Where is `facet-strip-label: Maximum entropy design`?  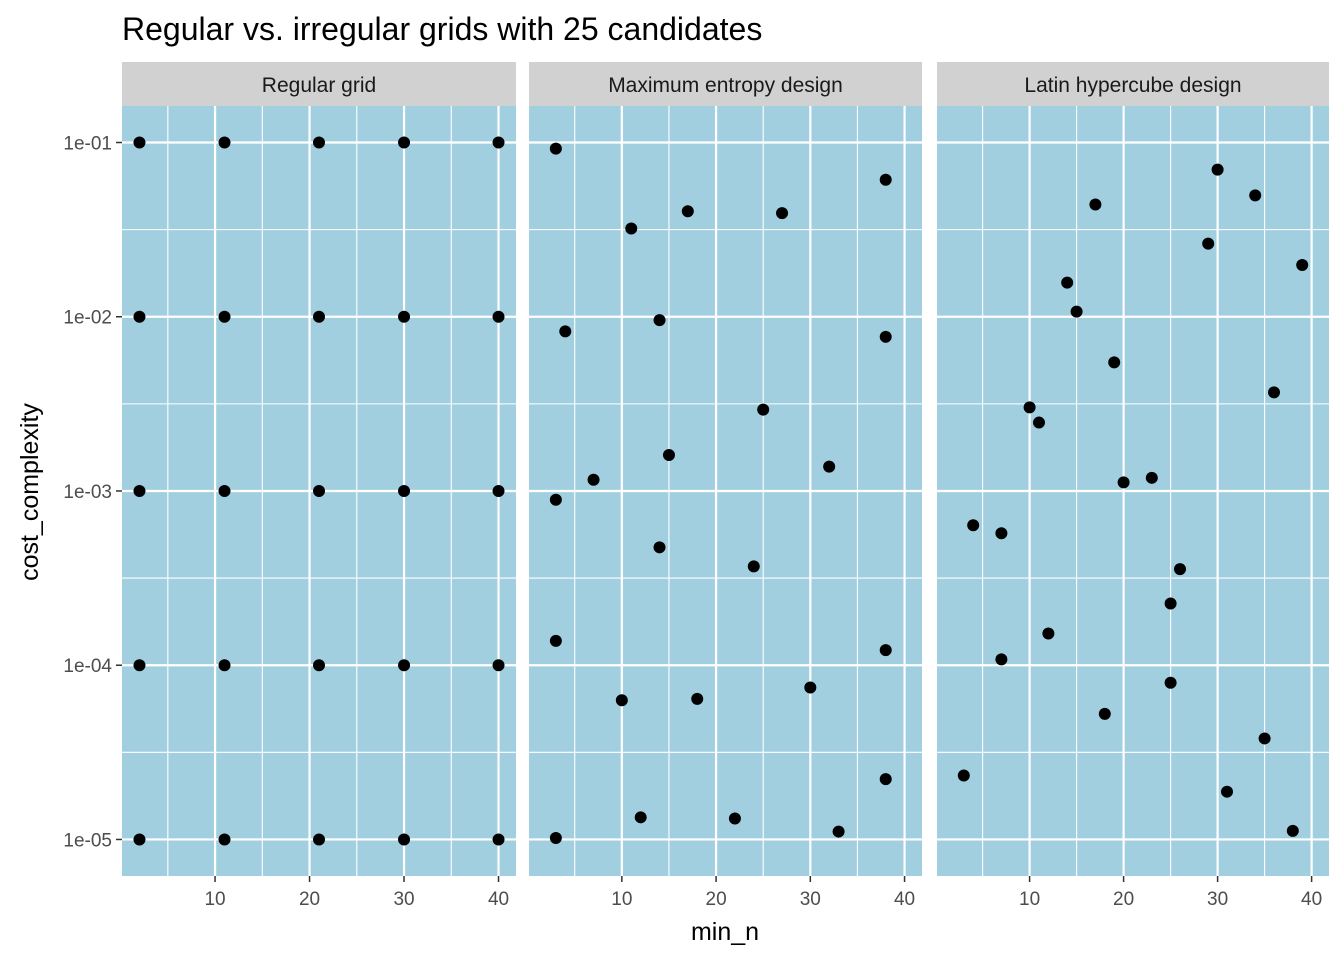 facet-strip-label: Maximum entropy design is located at coordinates (725, 85).